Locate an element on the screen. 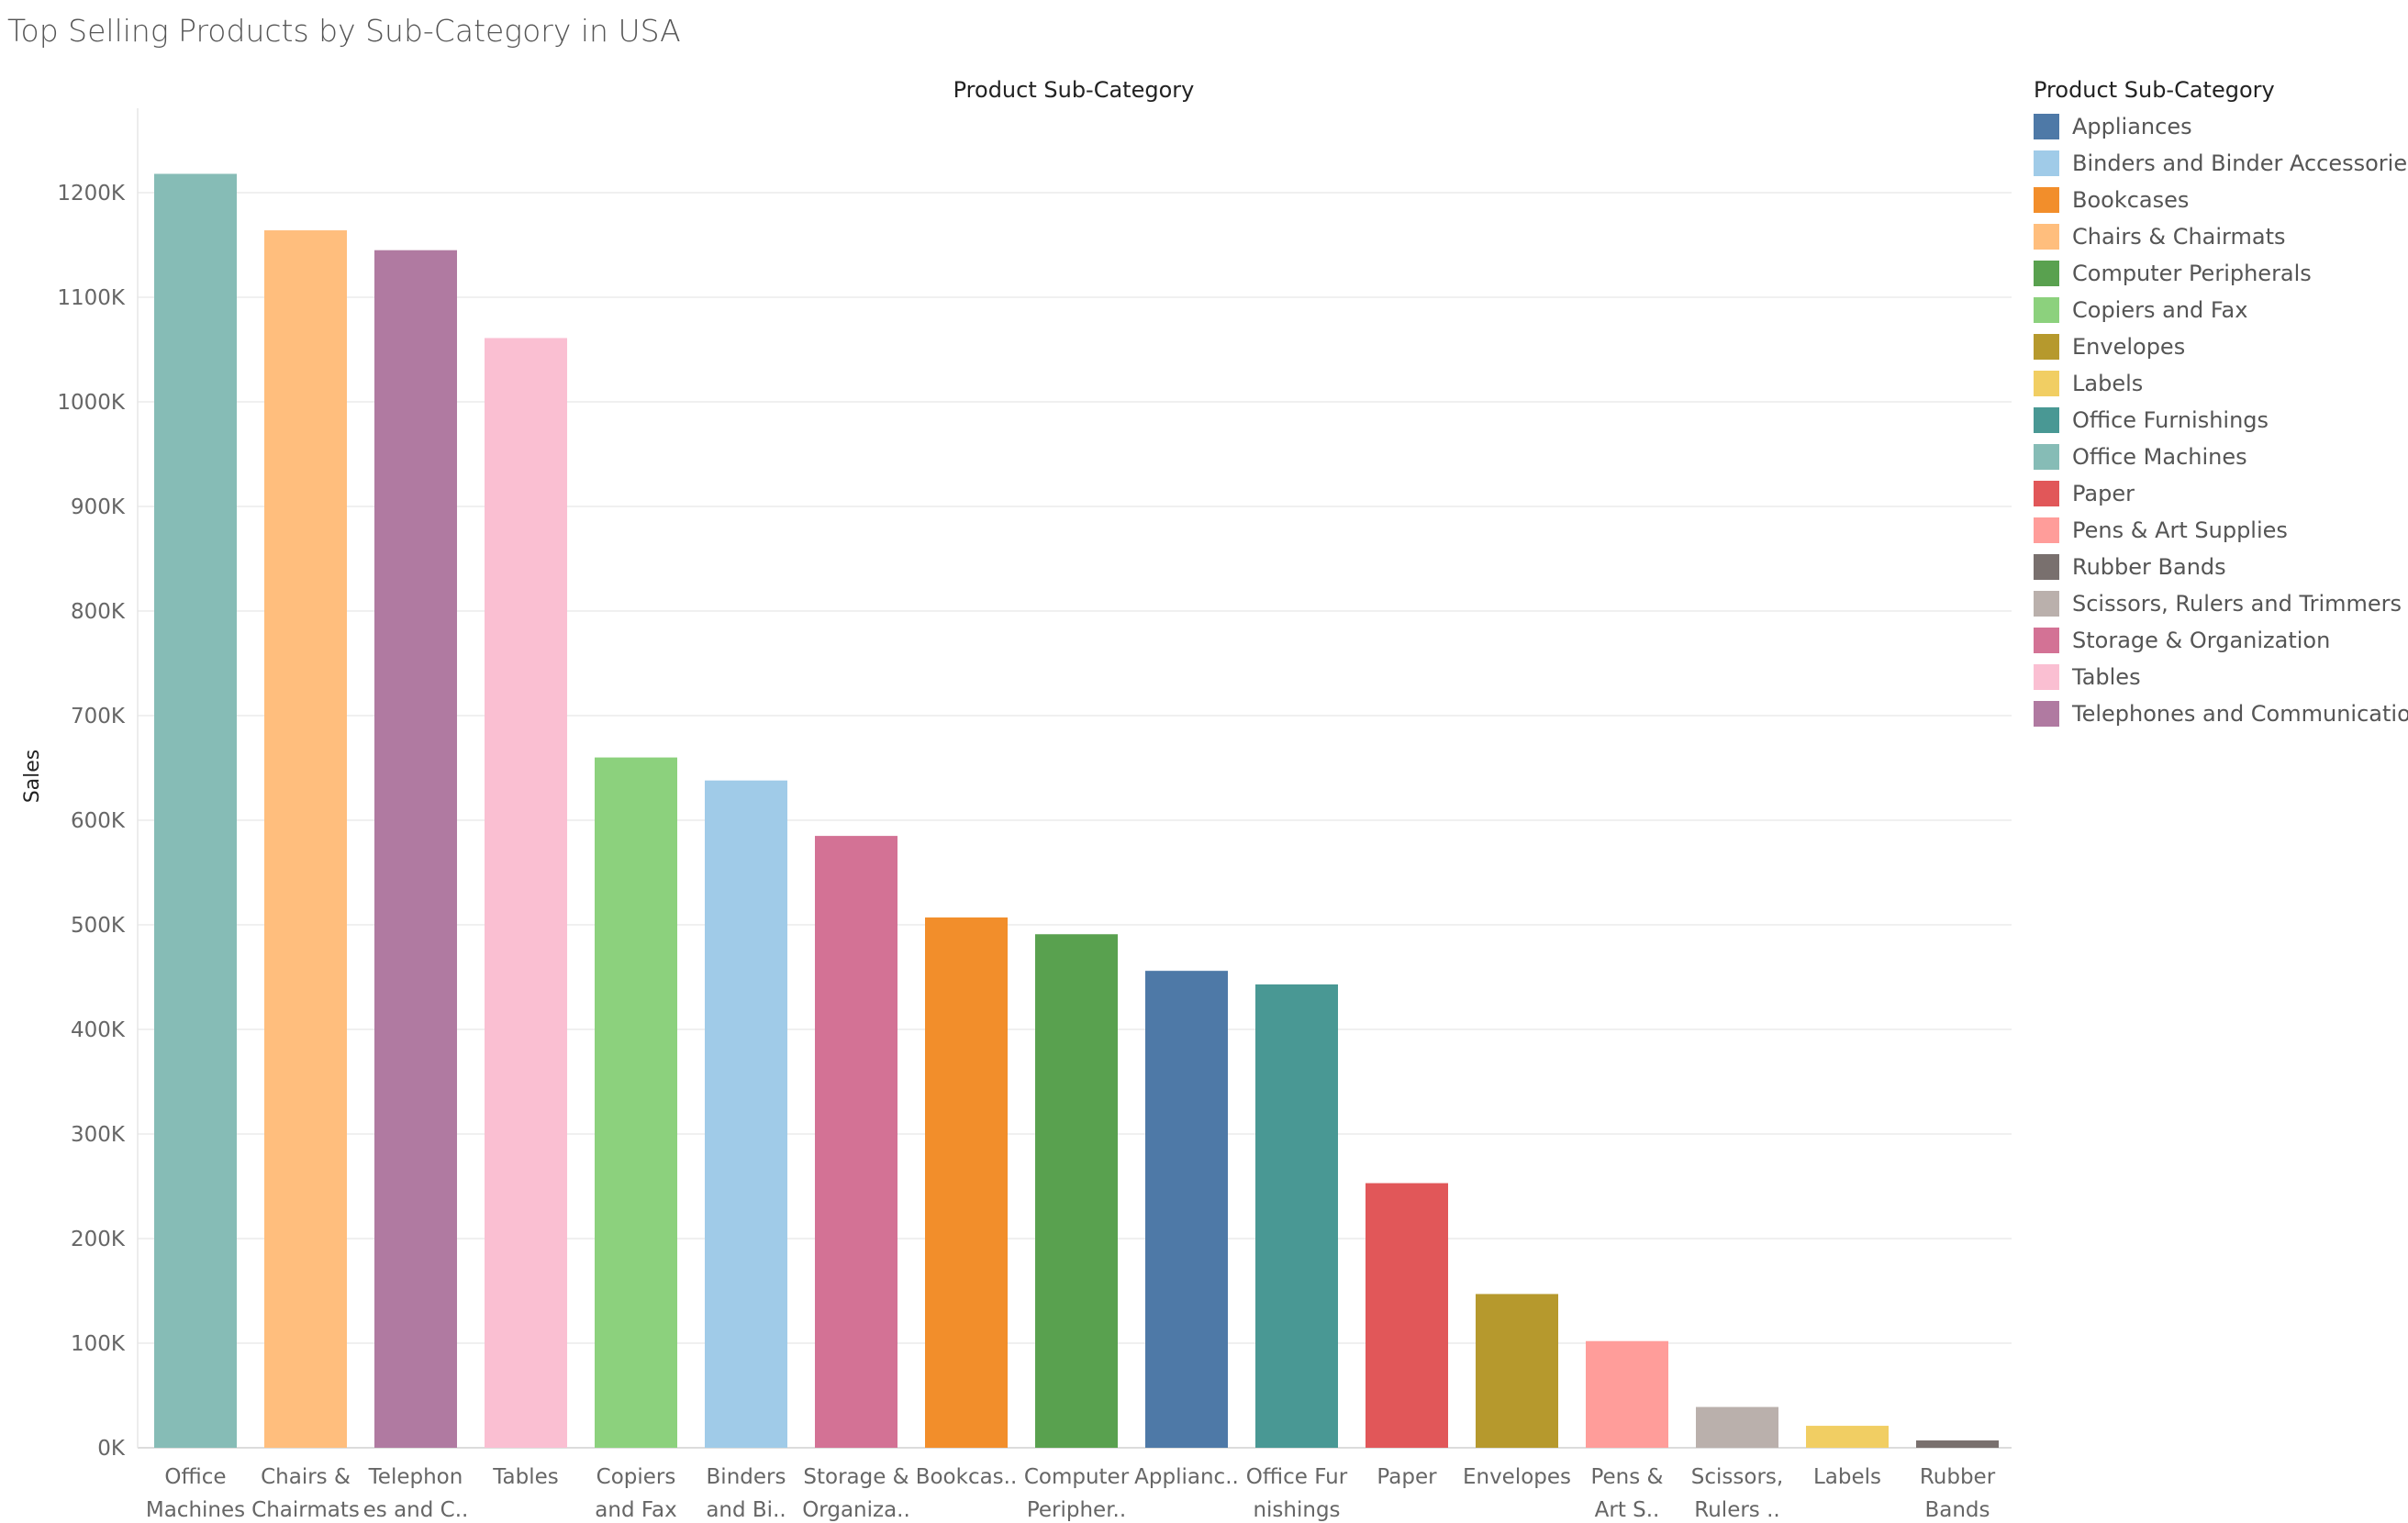 This screenshot has width=2408, height=1523. x-tick-label: Tables is located at coordinates (525, 1477).